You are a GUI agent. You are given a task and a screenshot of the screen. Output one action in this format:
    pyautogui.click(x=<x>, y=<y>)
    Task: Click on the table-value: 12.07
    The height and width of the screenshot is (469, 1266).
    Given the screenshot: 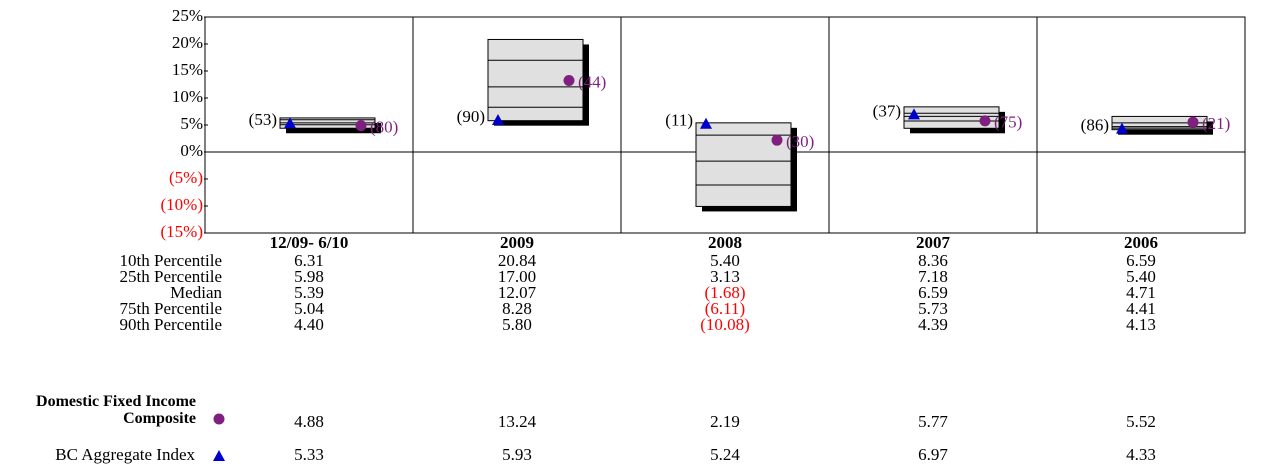 What is the action you would take?
    pyautogui.click(x=517, y=292)
    